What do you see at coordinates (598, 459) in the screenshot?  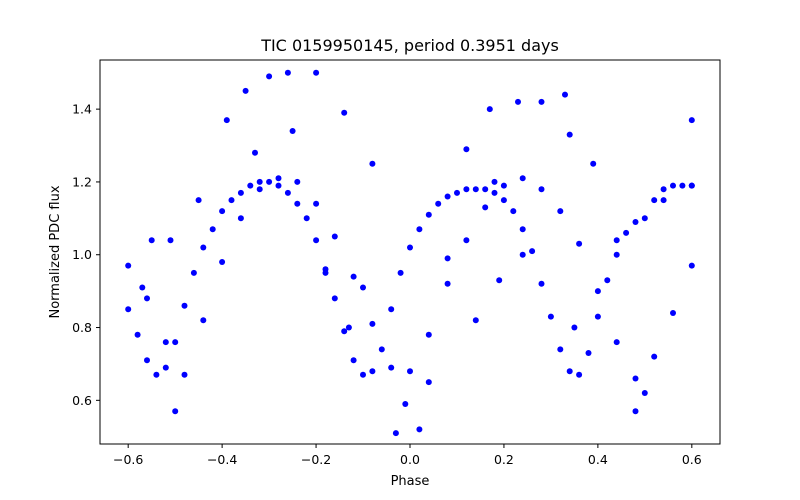 I see `x-tick-label: 0.4` at bounding box center [598, 459].